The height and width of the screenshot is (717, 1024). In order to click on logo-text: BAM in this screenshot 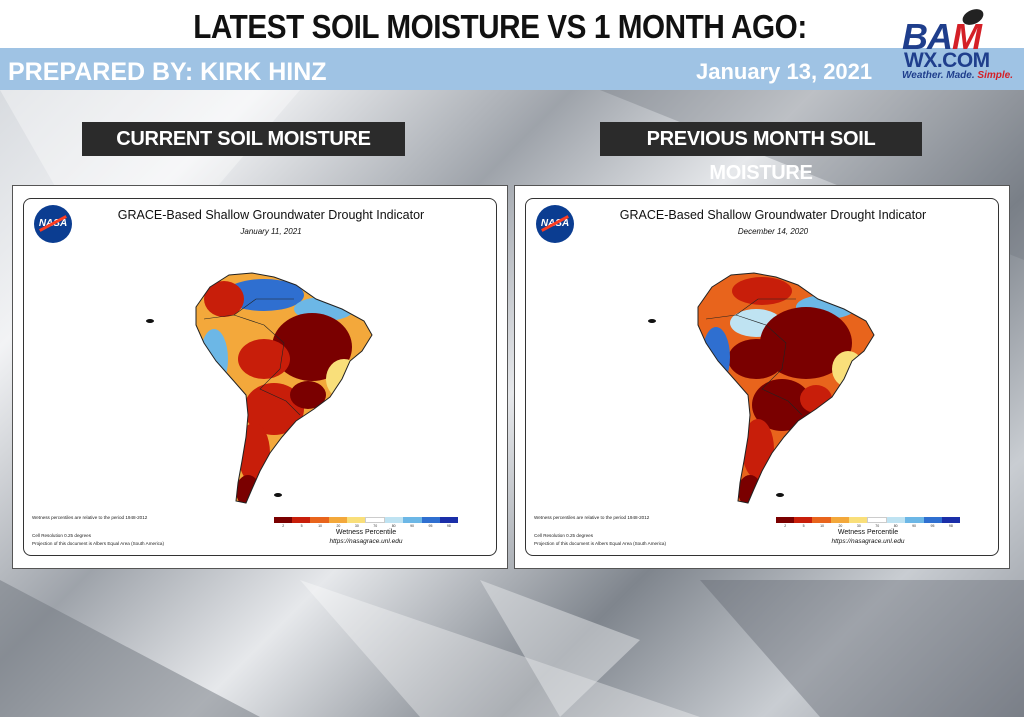, I will do `click(942, 36)`.